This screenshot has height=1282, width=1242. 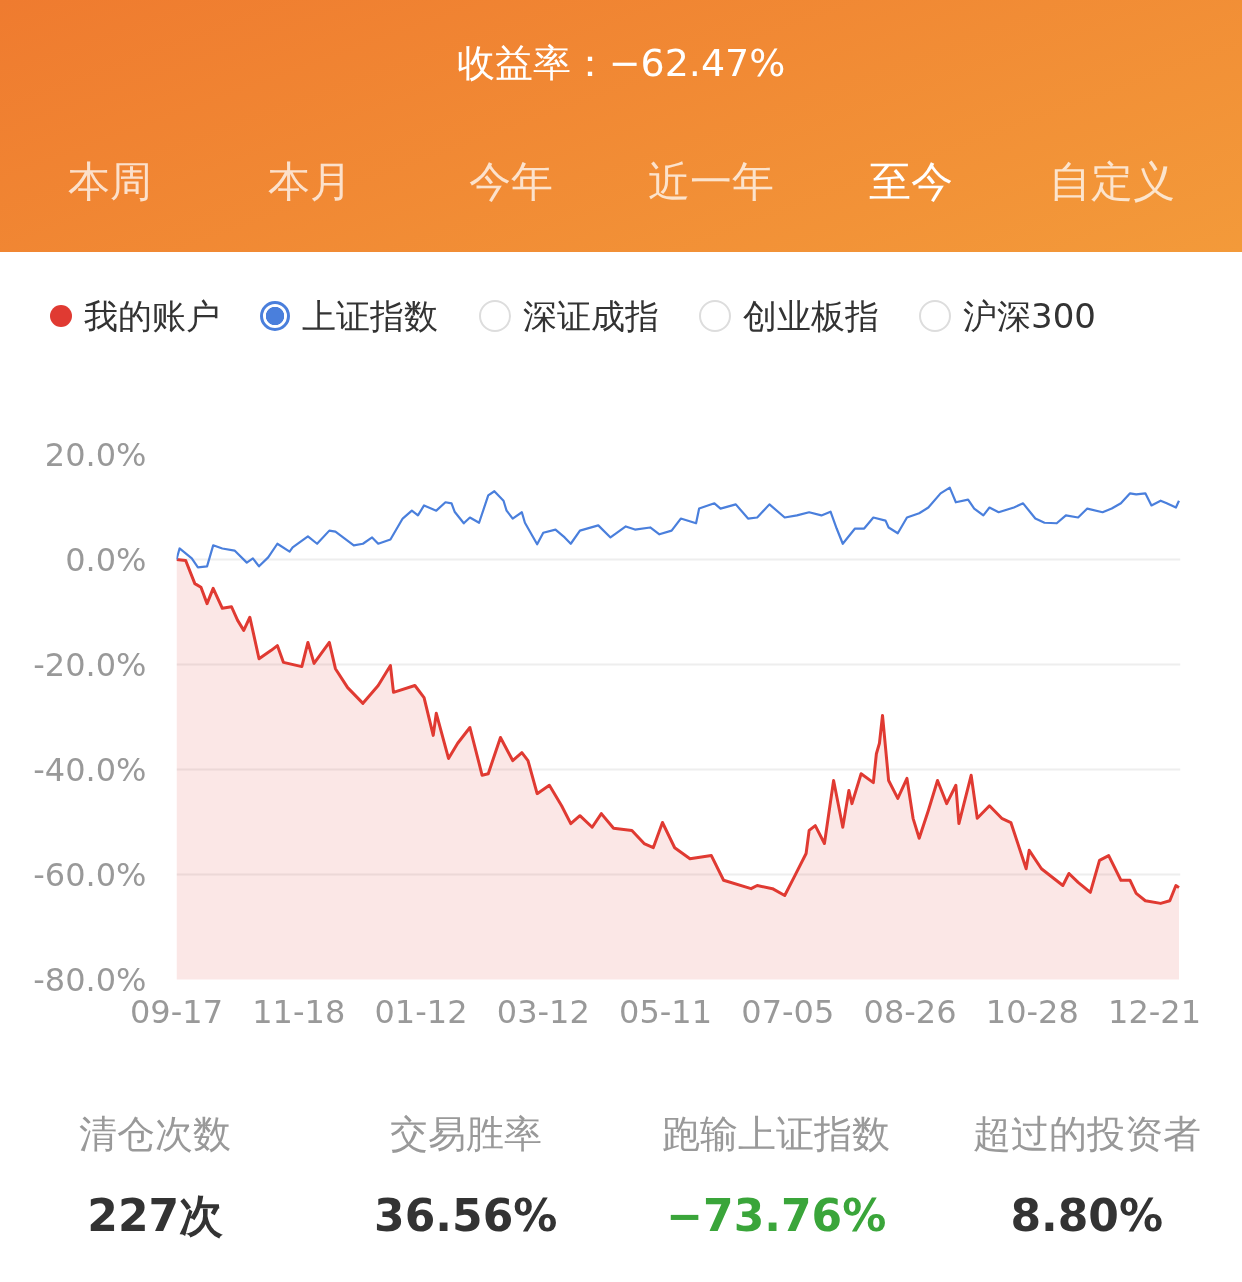 I want to click on y-tick-label: -60.0%, so click(x=90, y=874).